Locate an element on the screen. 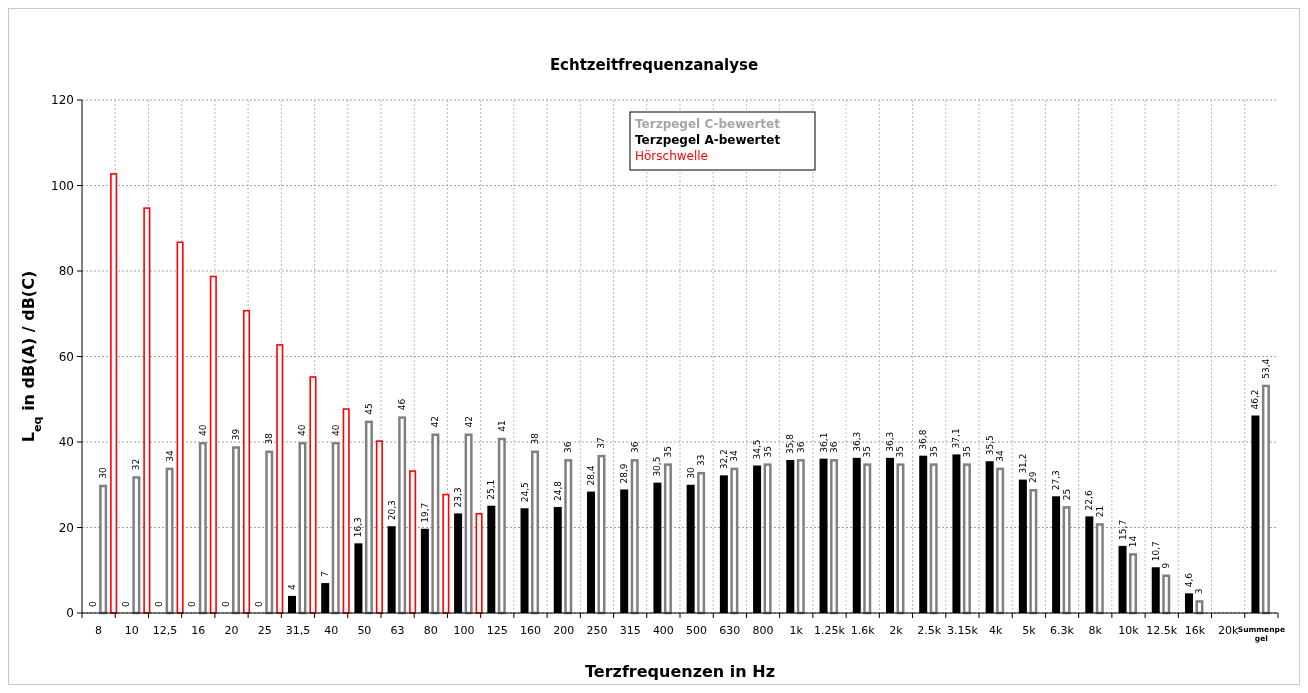 Image resolution: width=1308 pixels, height=693 pixels. data-label: 20,3 is located at coordinates (391, 510).